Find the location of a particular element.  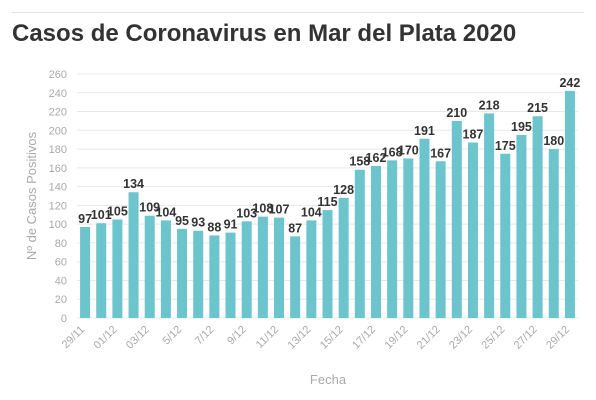

y-tick-label: 40 is located at coordinates (61, 281).